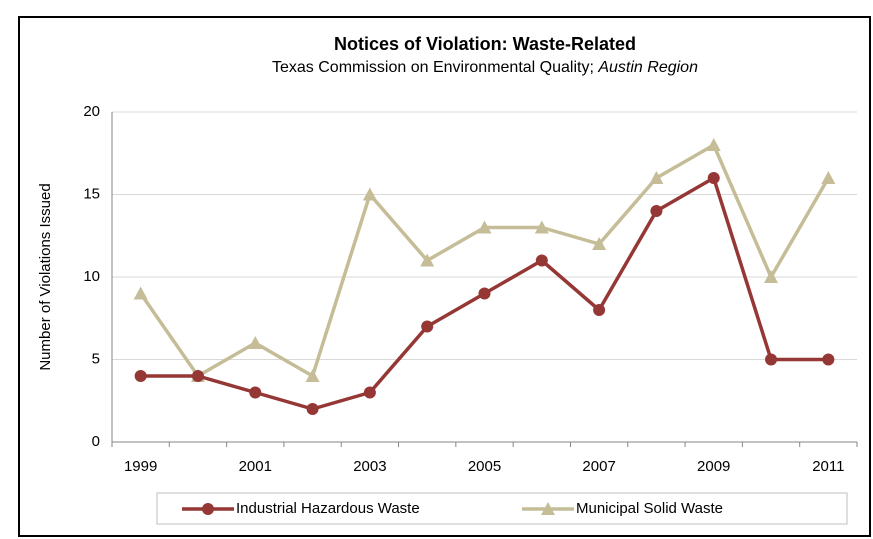 The width and height of the screenshot is (873, 539). Describe the element at coordinates (96, 358) in the screenshot. I see `y-tick-label: 5` at that location.